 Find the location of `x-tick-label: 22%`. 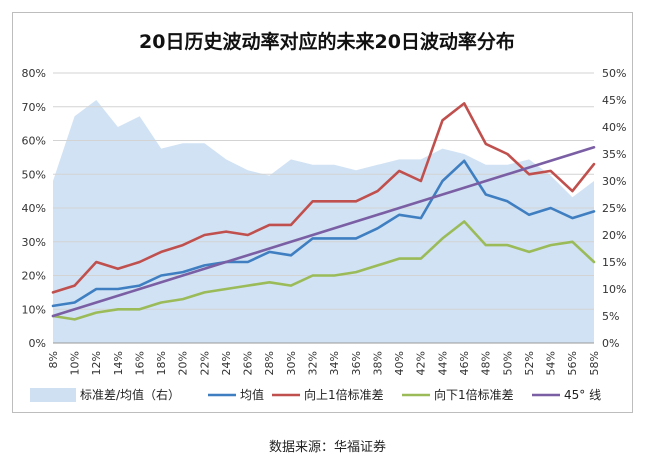

x-tick-label: 22% is located at coordinates (204, 363).